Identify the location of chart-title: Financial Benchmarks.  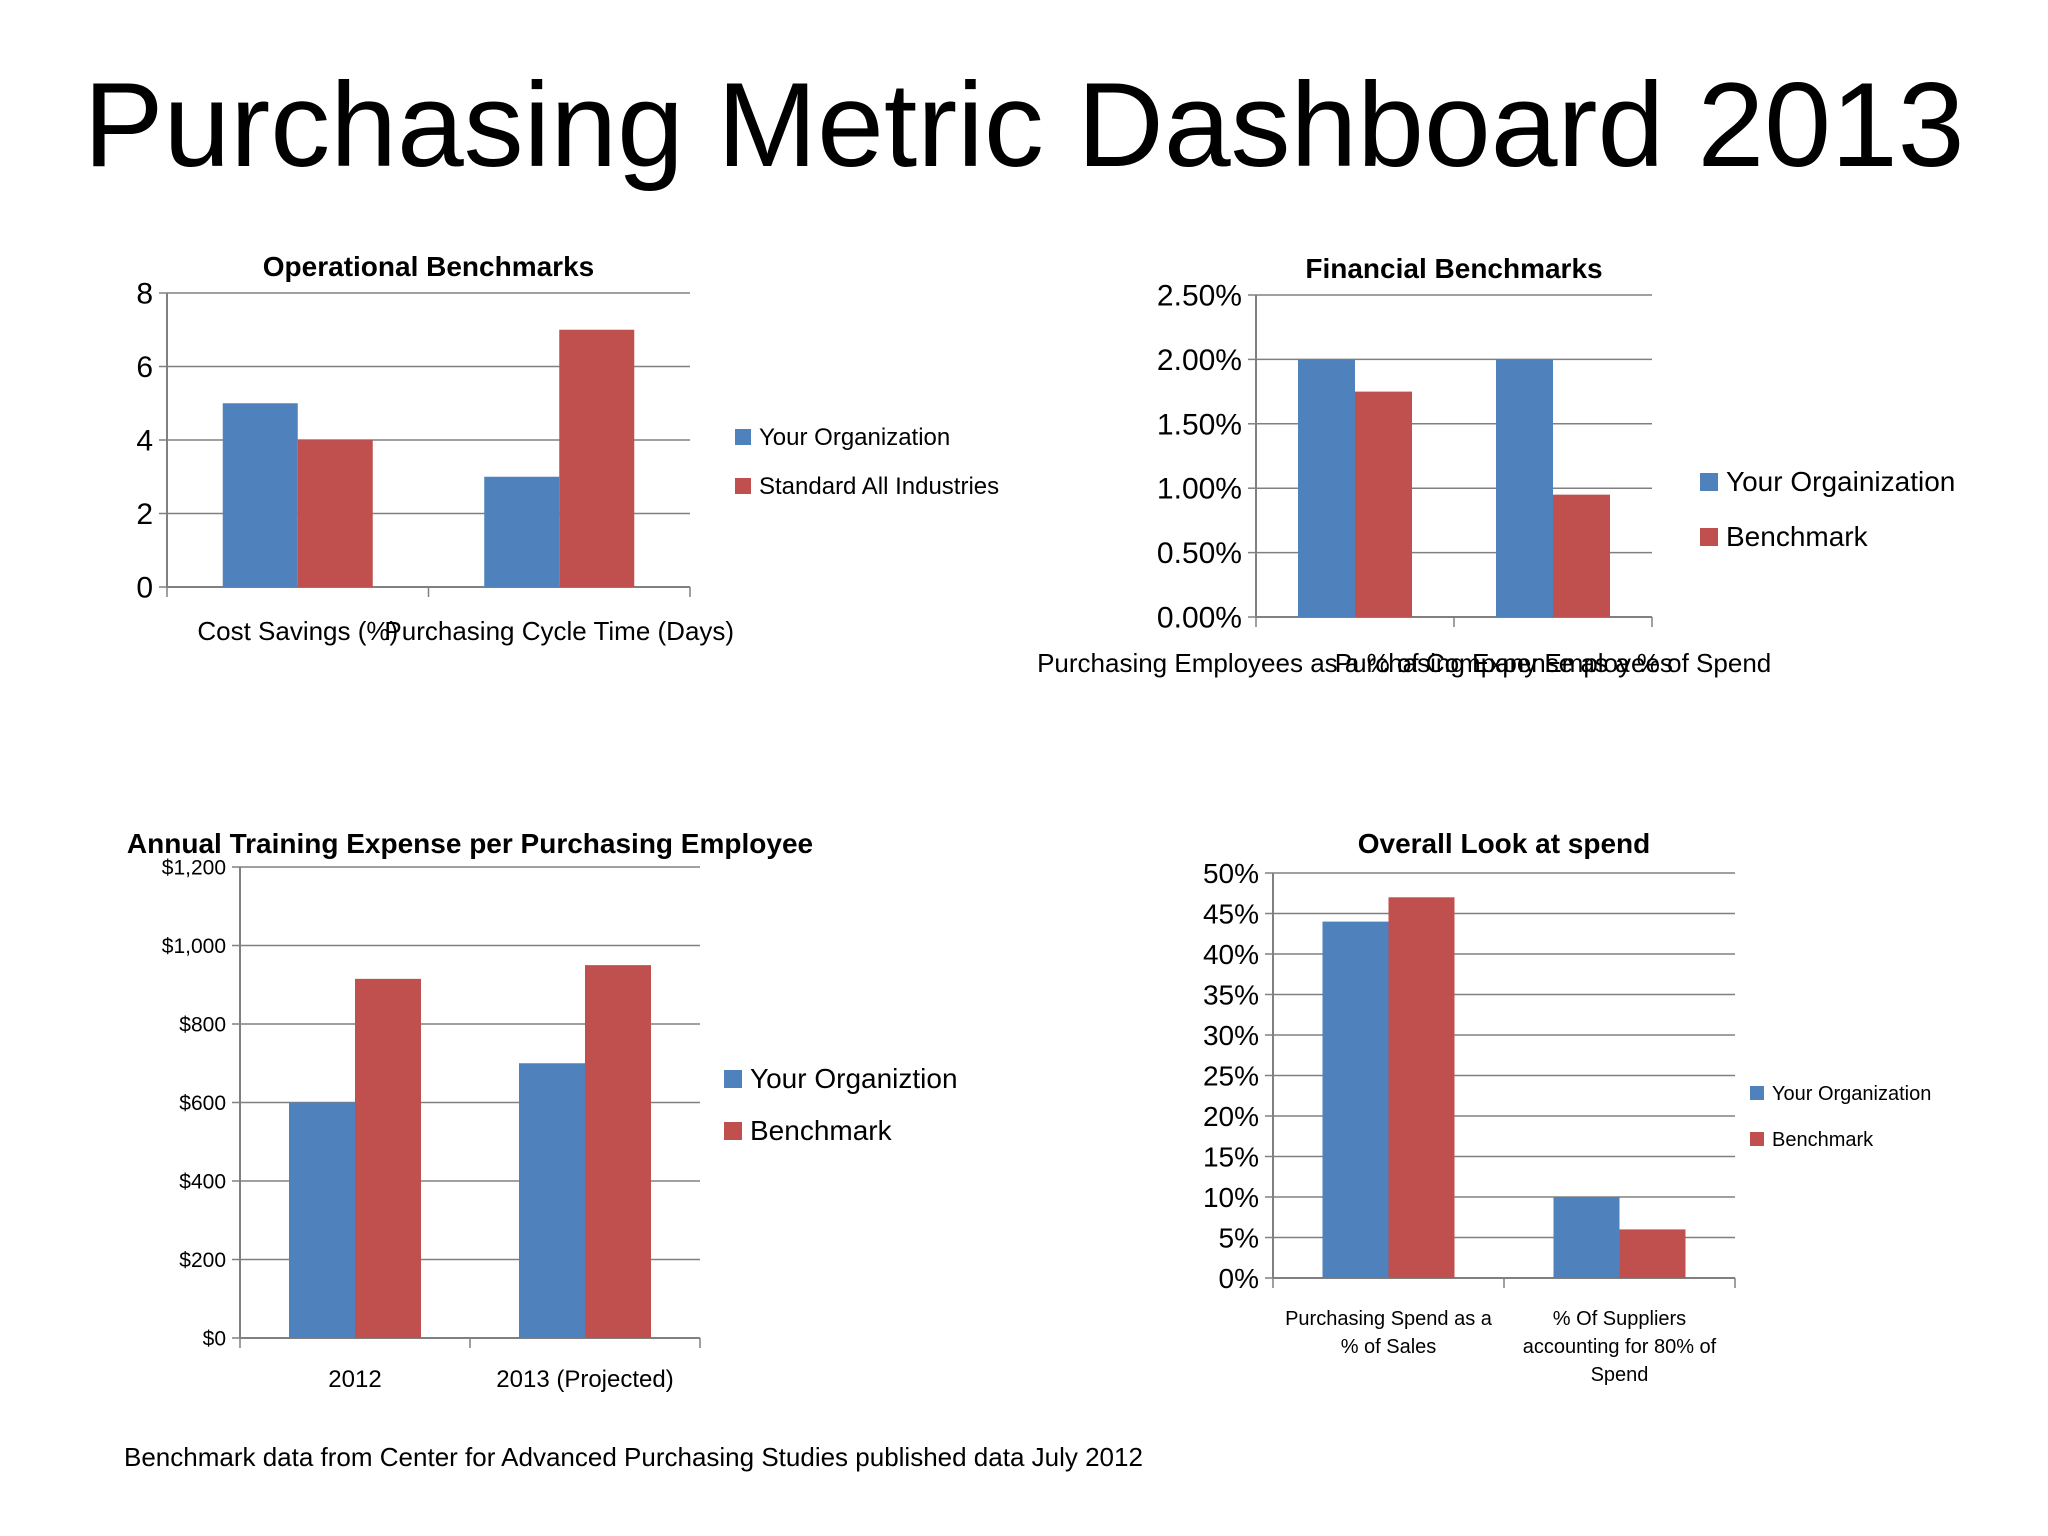
(1453, 268).